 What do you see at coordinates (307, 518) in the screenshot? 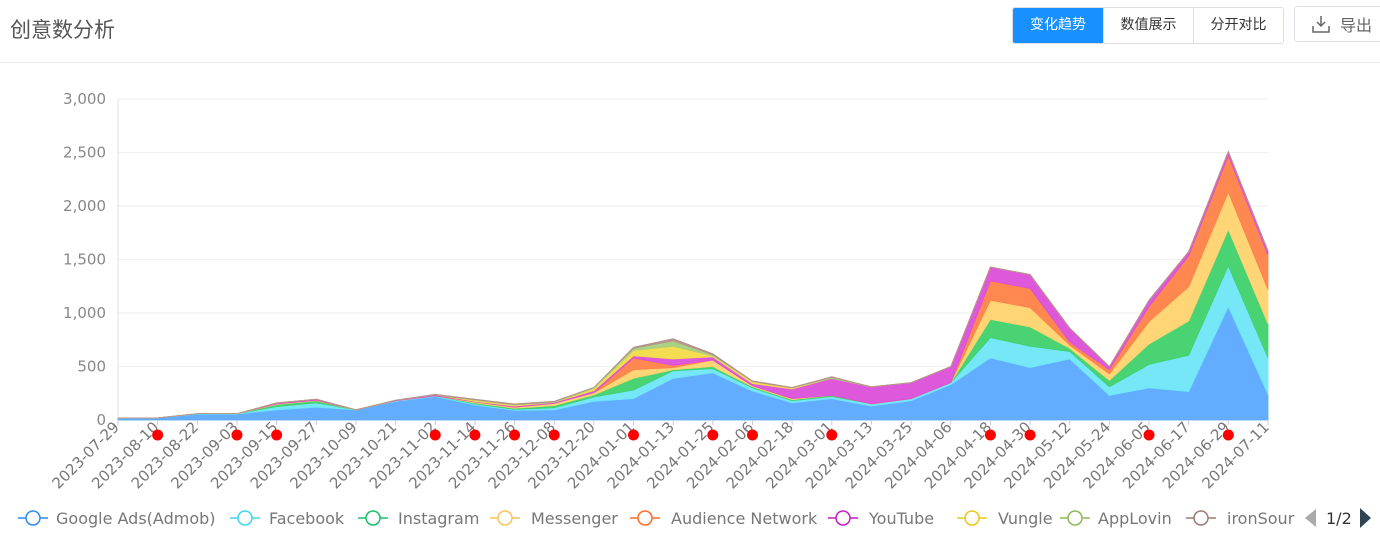
I see `legend-label: Facebook` at bounding box center [307, 518].